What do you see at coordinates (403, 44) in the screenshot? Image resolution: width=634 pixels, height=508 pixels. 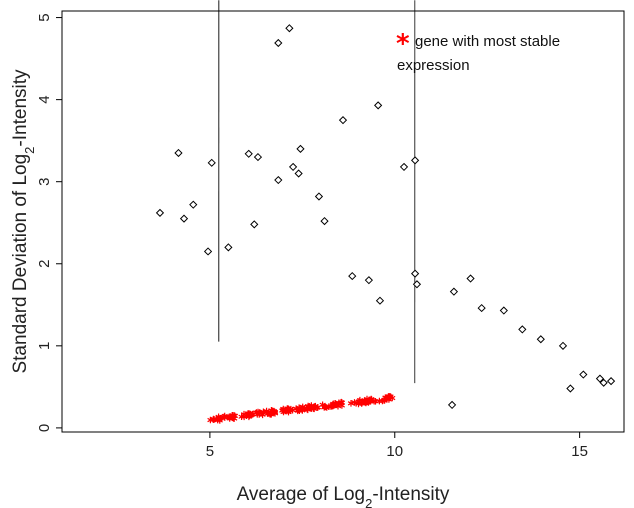 I see `legend-star-icon: *` at bounding box center [403, 44].